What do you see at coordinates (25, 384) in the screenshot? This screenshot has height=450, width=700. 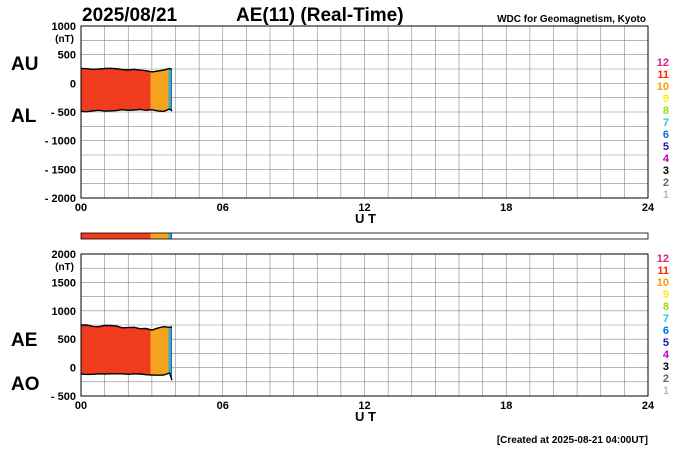 I see `index-label-ao: AO` at bounding box center [25, 384].